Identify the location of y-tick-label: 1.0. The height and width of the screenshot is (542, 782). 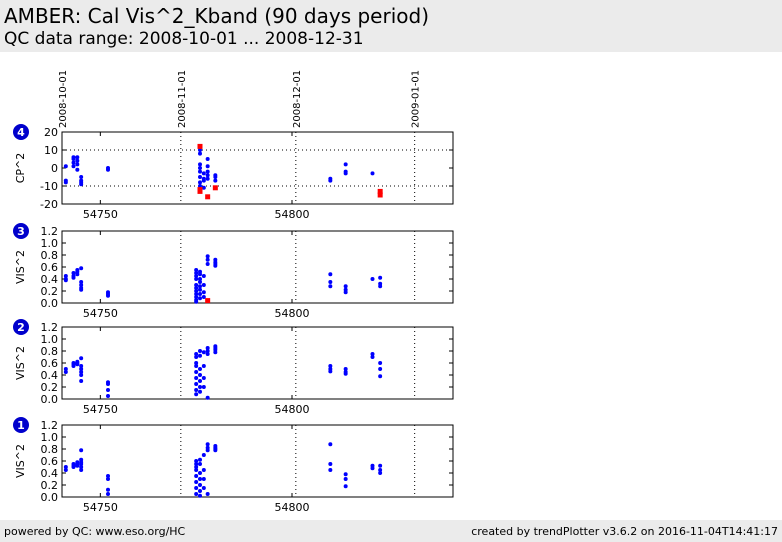
(50, 437).